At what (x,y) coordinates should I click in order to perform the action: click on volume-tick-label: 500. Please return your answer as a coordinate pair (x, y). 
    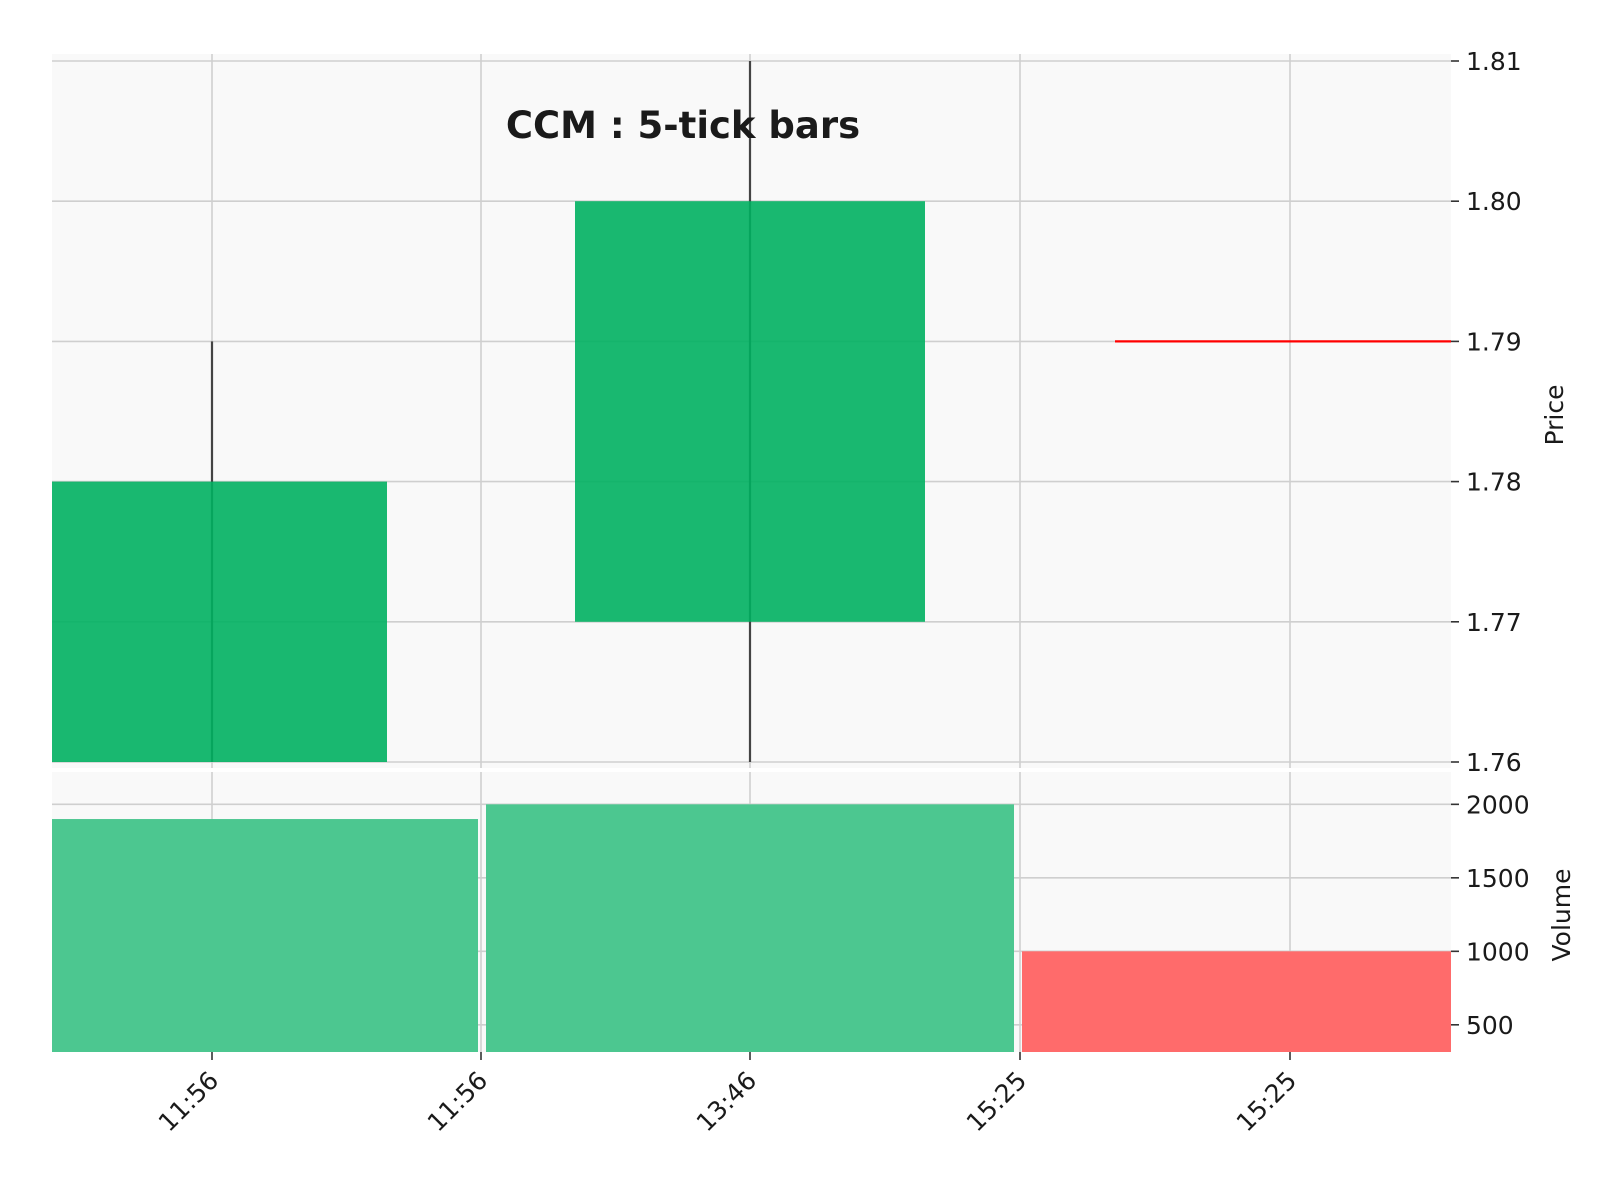
    Looking at the image, I should click on (1490, 1025).